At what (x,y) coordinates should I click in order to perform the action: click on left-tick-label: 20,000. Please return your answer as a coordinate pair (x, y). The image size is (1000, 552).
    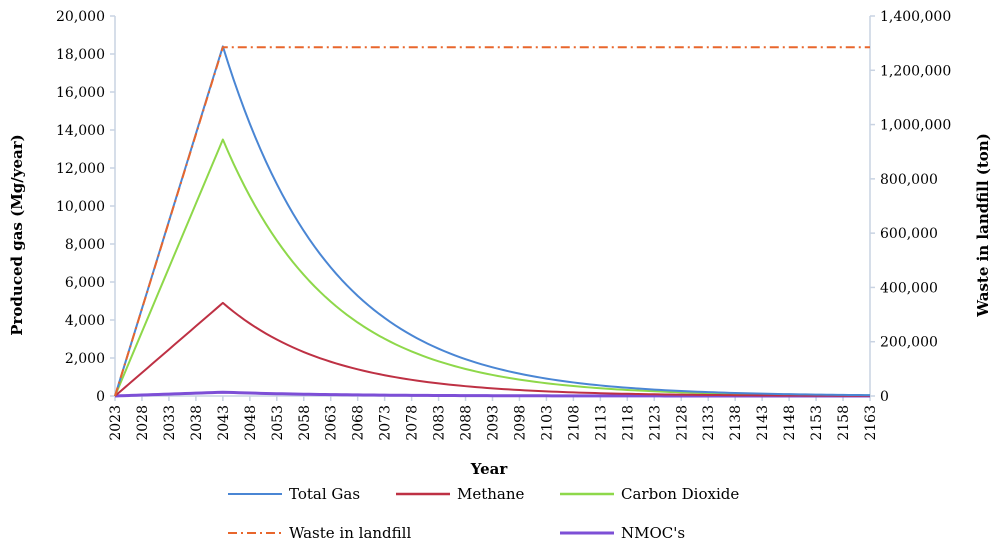
    Looking at the image, I should click on (80, 17).